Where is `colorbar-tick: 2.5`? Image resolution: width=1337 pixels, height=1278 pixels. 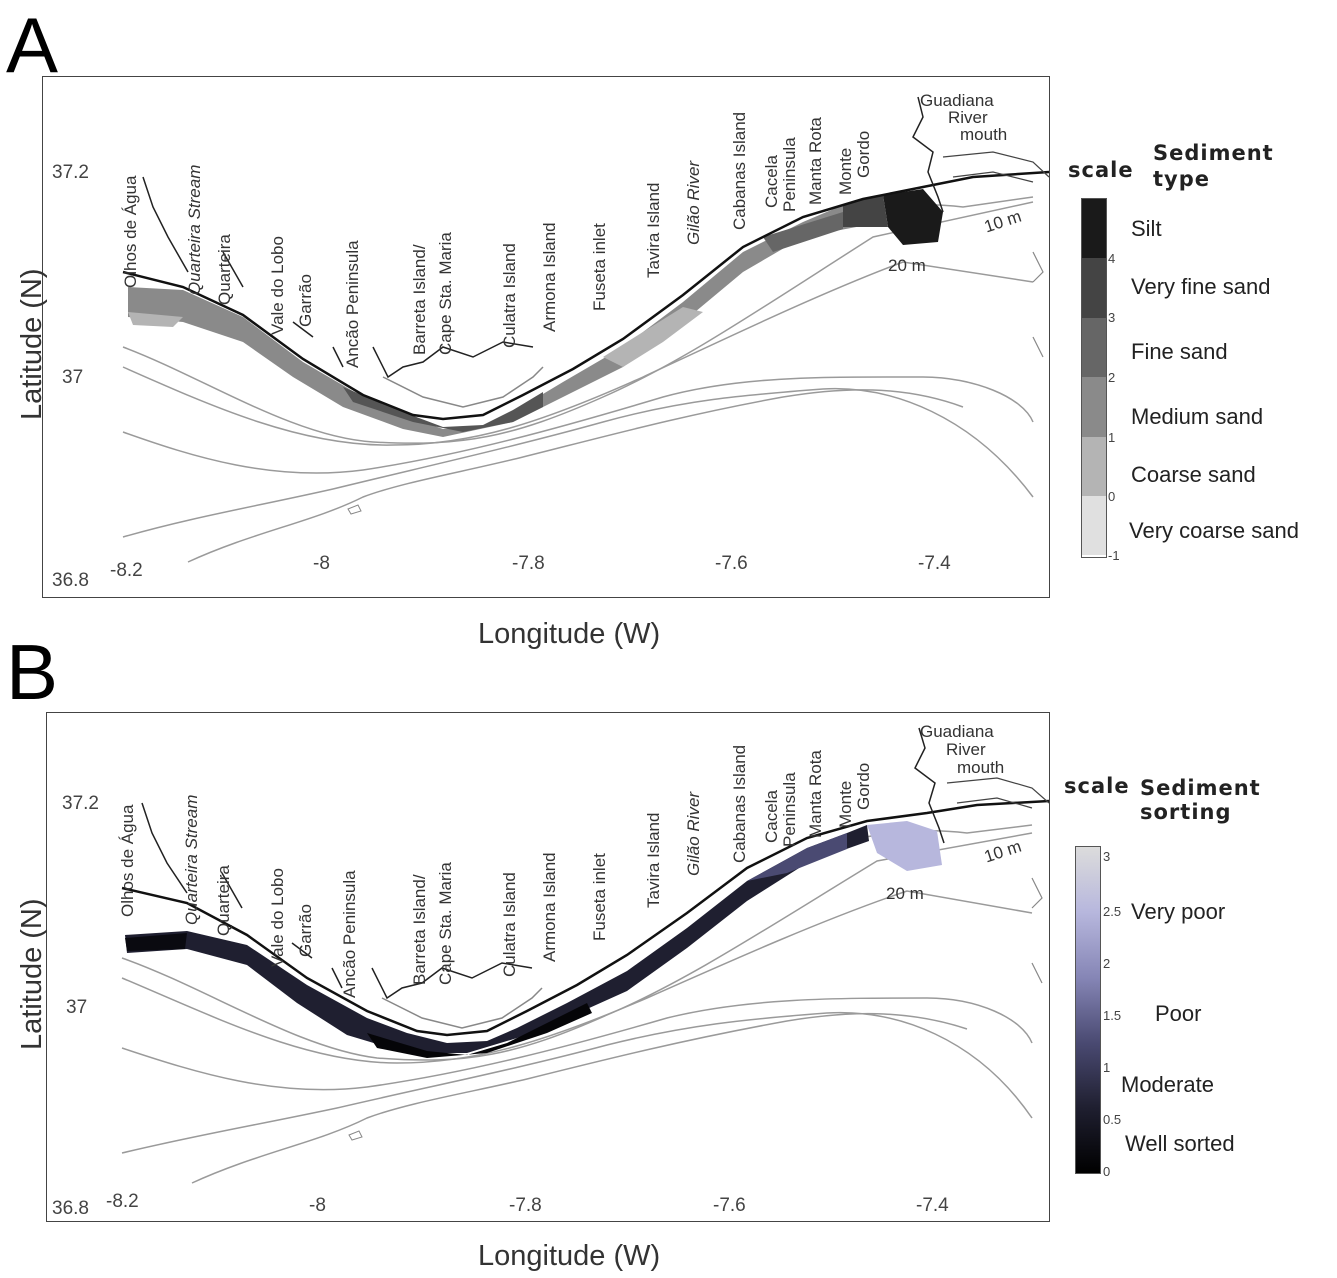 colorbar-tick: 2.5 is located at coordinates (1112, 911).